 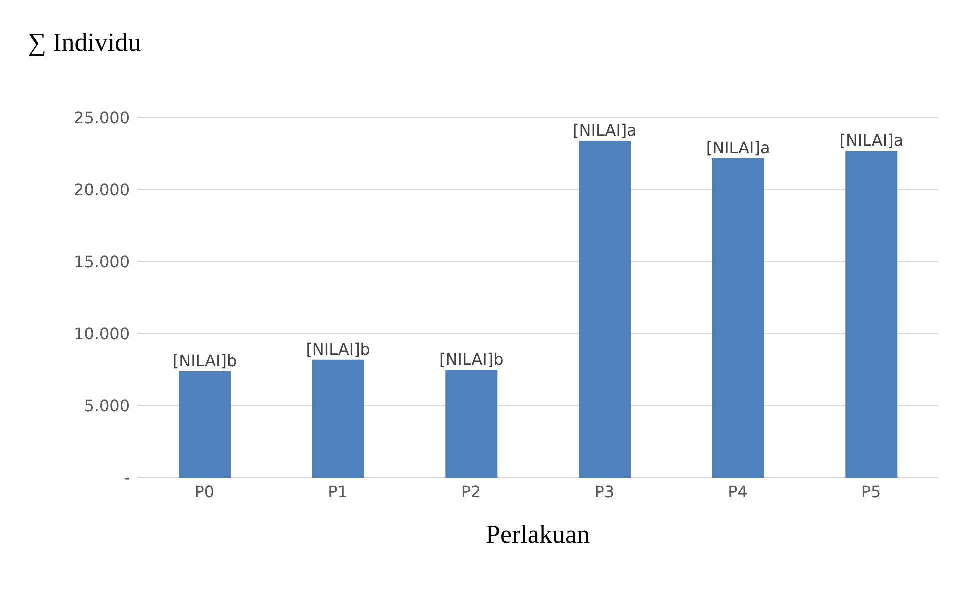 I want to click on x-tick-label: P1, so click(x=338, y=492).